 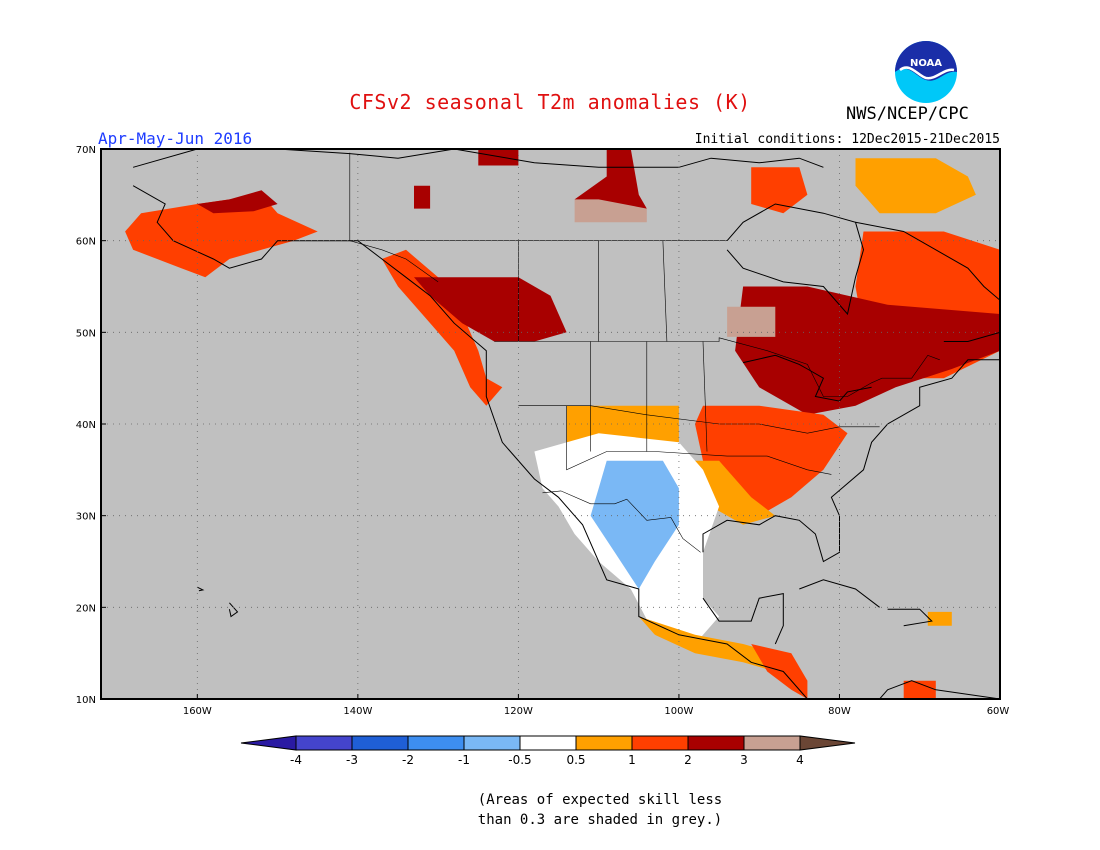 I want to click on anomaly-region-alaska-hot, so click(x=237, y=202).